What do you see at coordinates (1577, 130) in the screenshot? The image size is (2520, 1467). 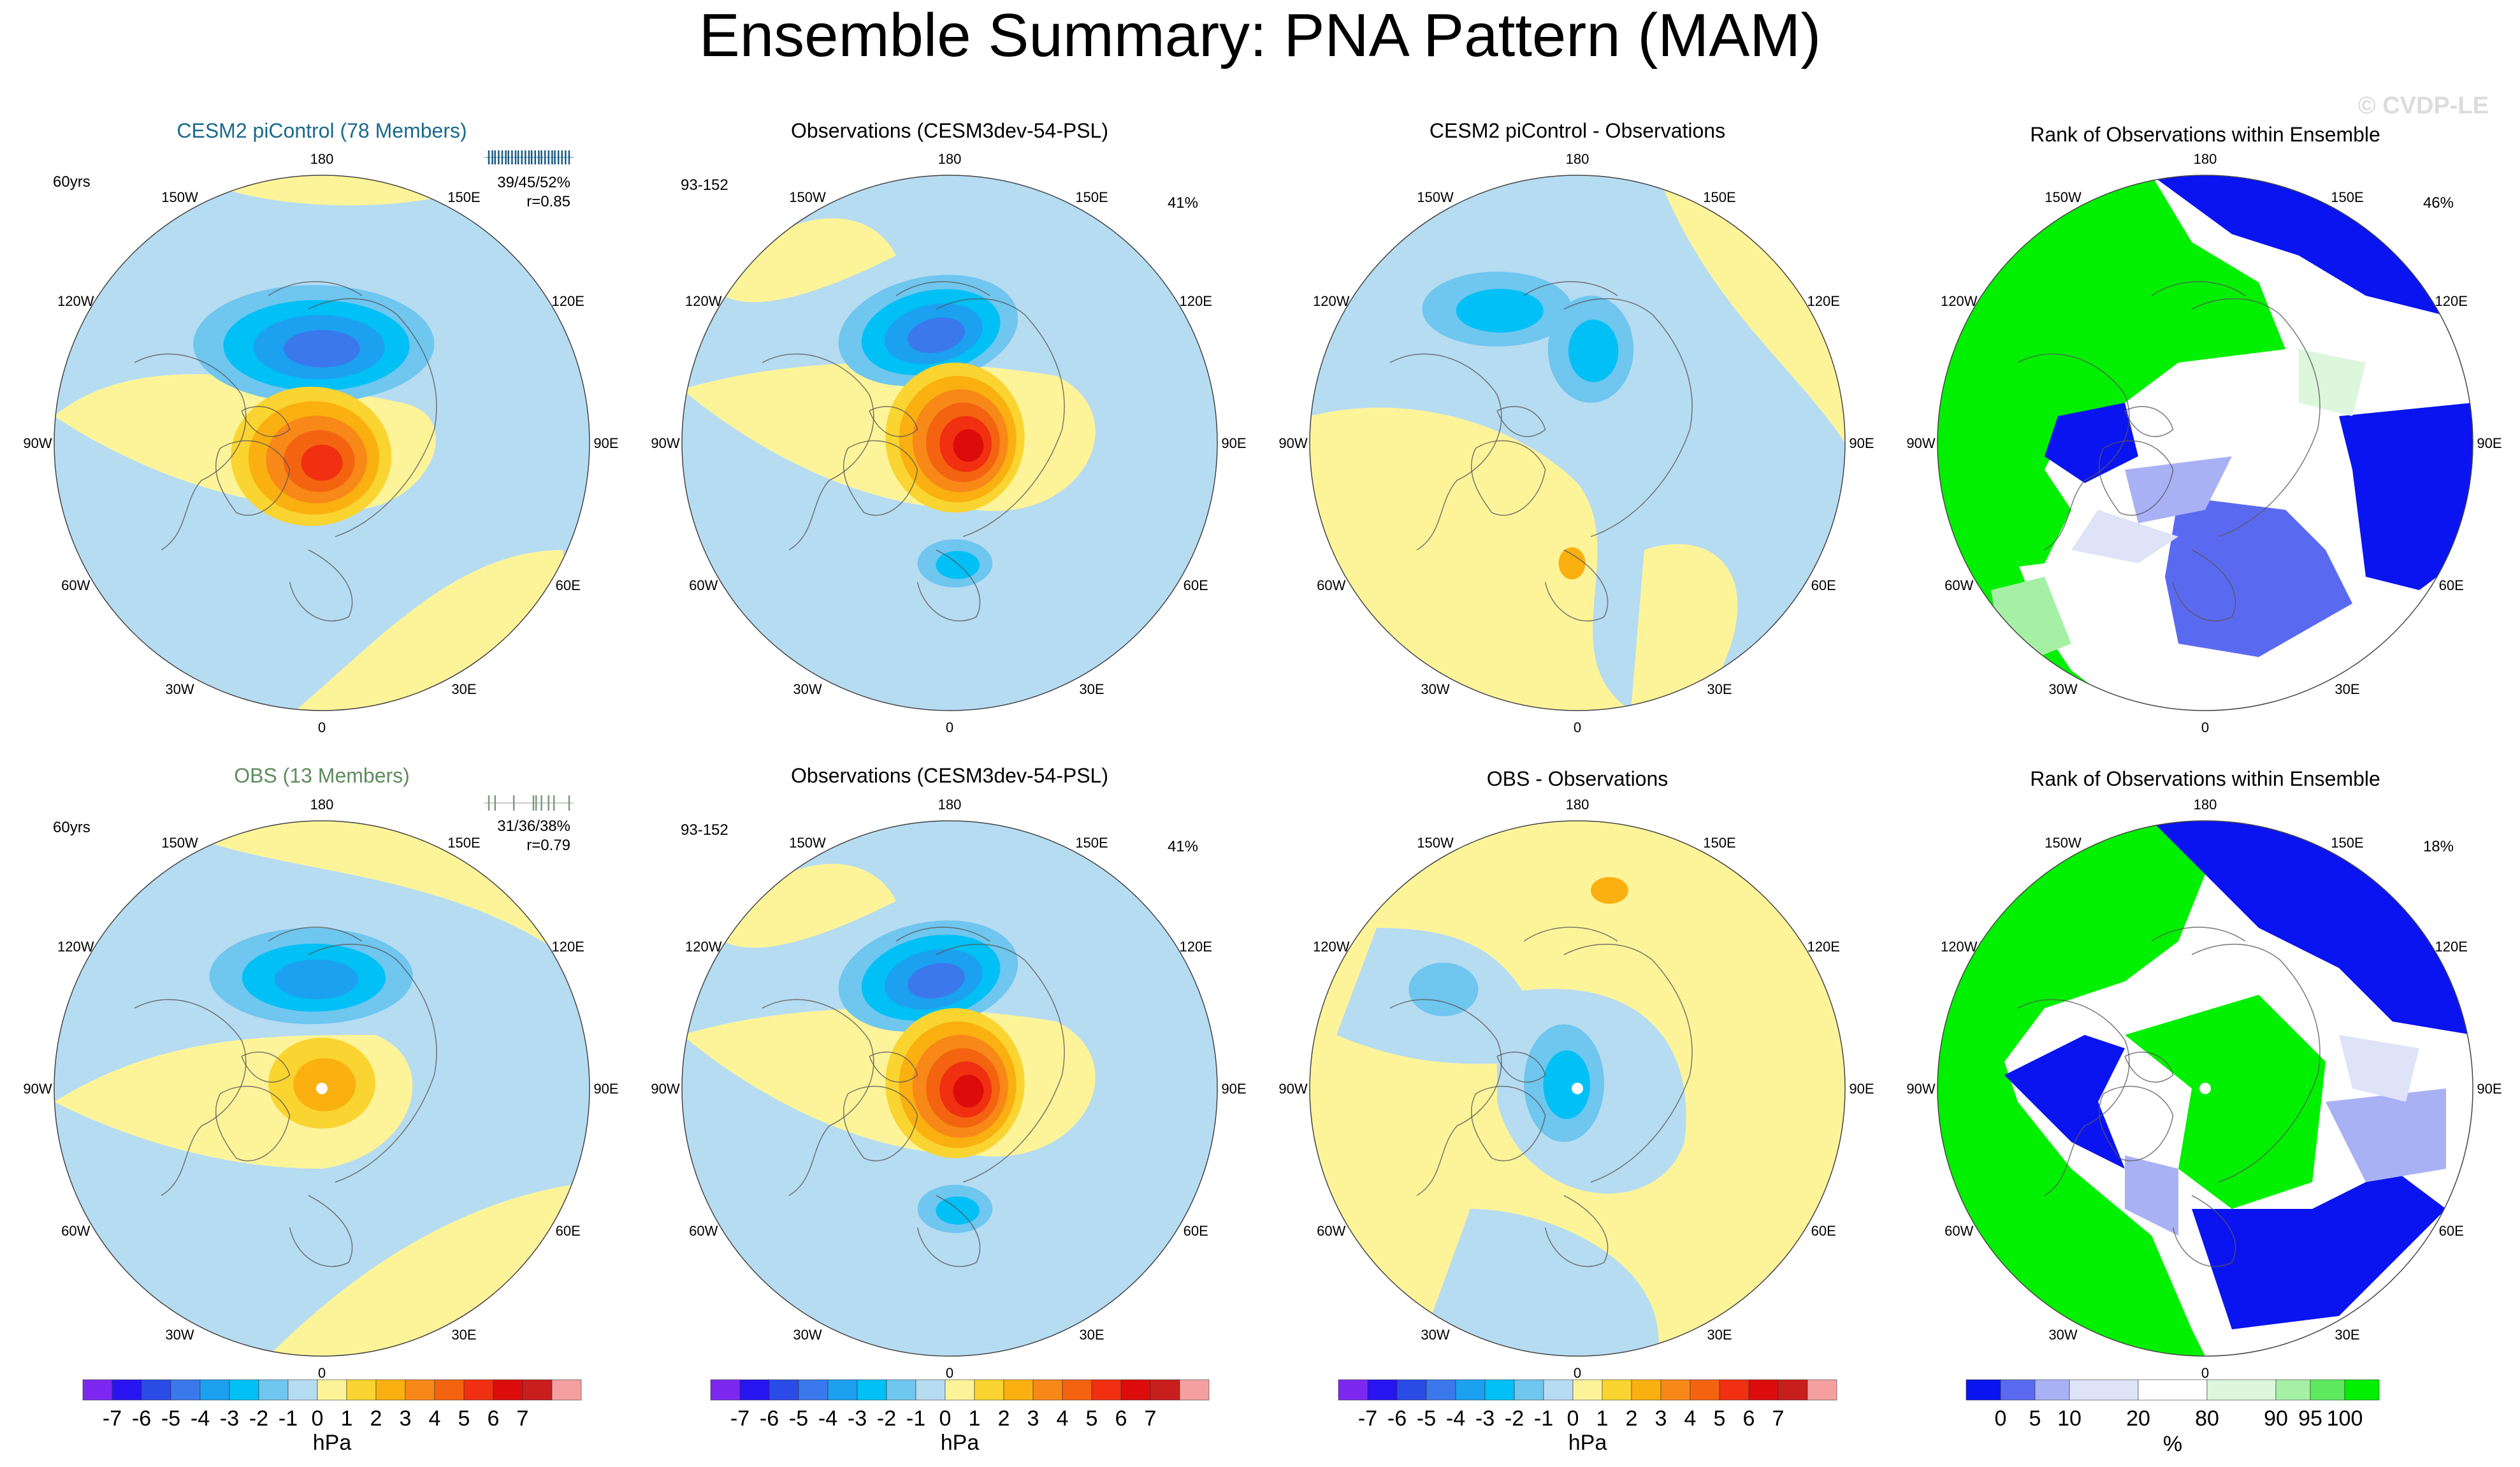 I see `panel-title: CESM2 piControl - Observations` at bounding box center [1577, 130].